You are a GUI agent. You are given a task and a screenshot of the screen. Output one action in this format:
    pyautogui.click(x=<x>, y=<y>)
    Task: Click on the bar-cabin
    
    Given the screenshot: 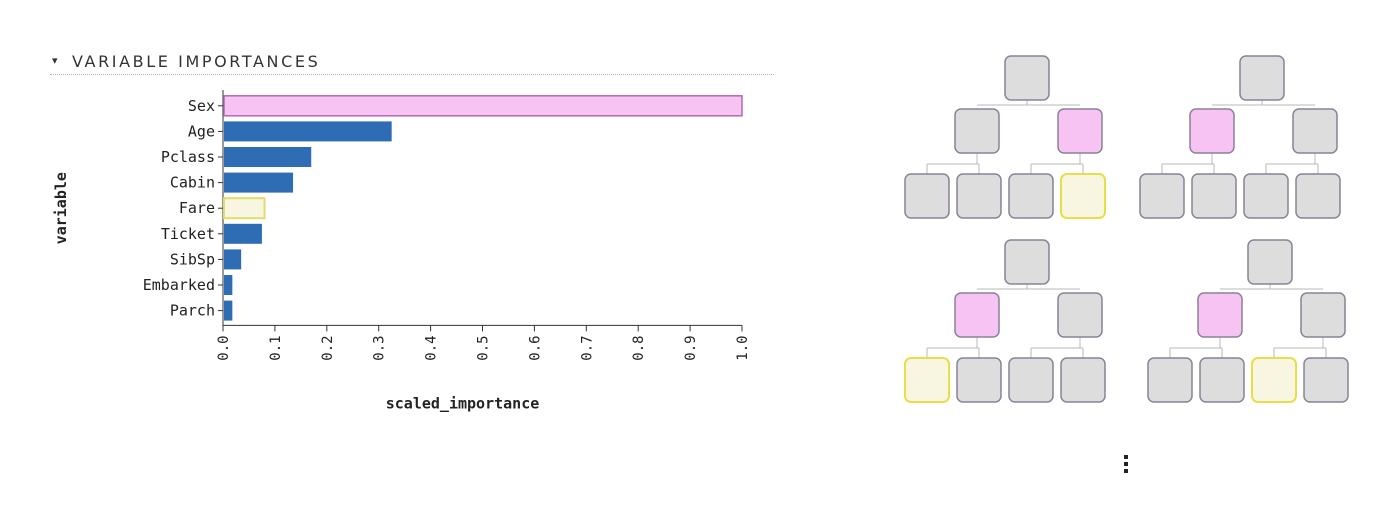 What is the action you would take?
    pyautogui.click(x=259, y=182)
    